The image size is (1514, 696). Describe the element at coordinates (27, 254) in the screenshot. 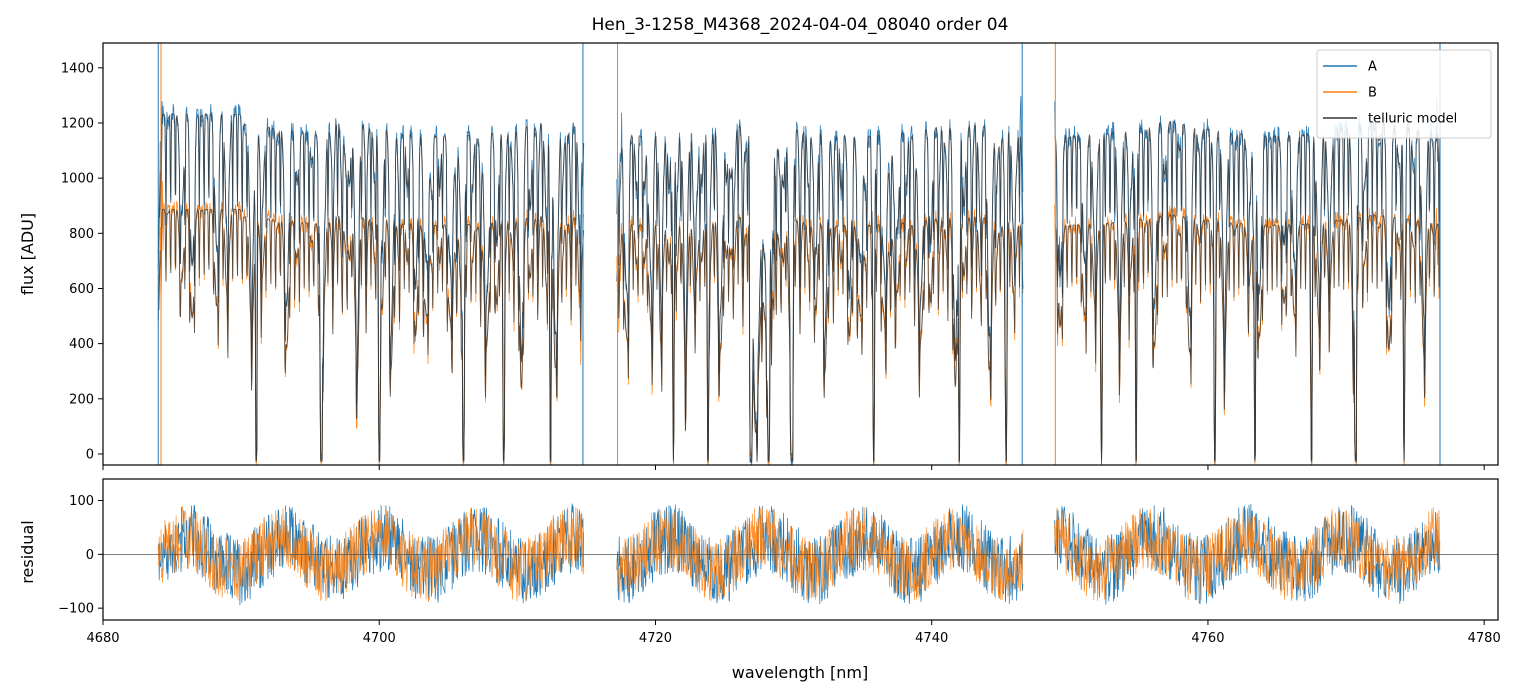

I see `flux-y-axis-label: flux [ADU]` at that location.